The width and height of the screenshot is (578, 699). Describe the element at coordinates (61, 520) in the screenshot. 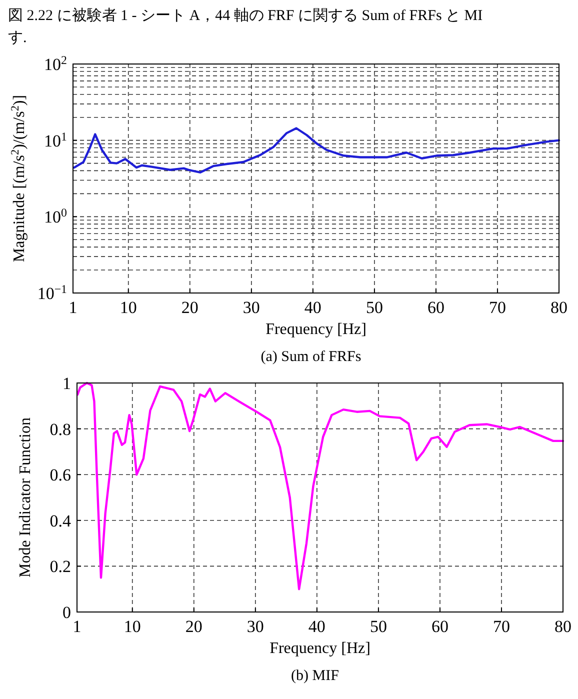

I see `y-tick-label: 0.4` at that location.